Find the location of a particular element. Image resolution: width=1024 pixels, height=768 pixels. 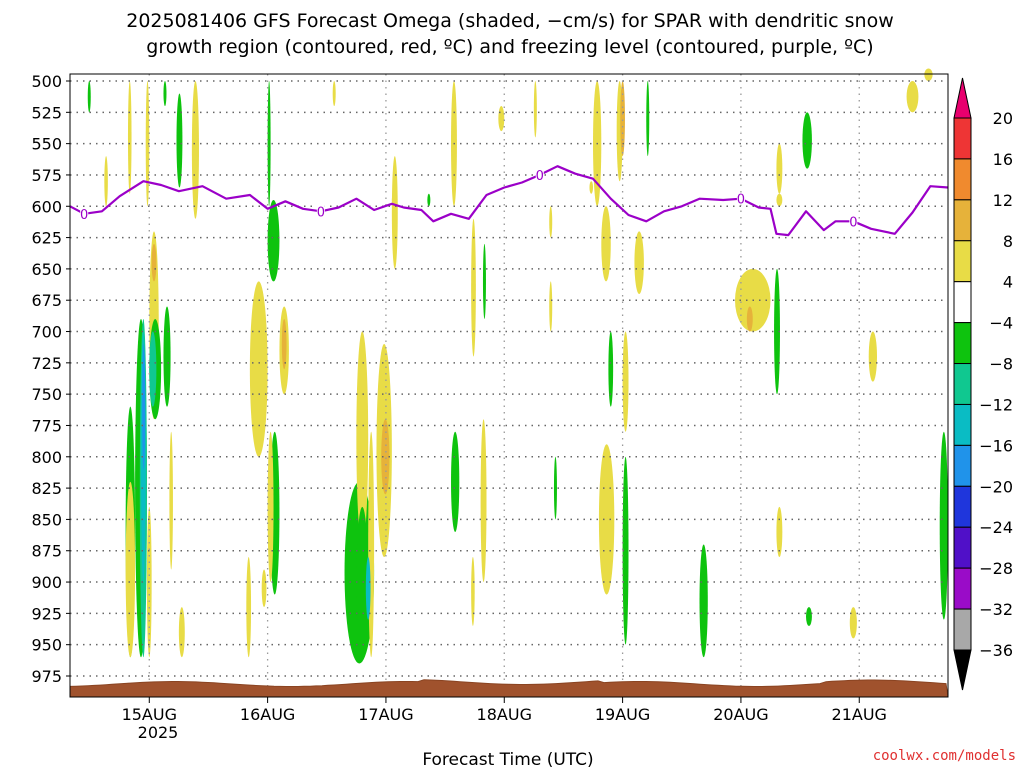

y-tick-label: 625 is located at coordinates (46, 238).